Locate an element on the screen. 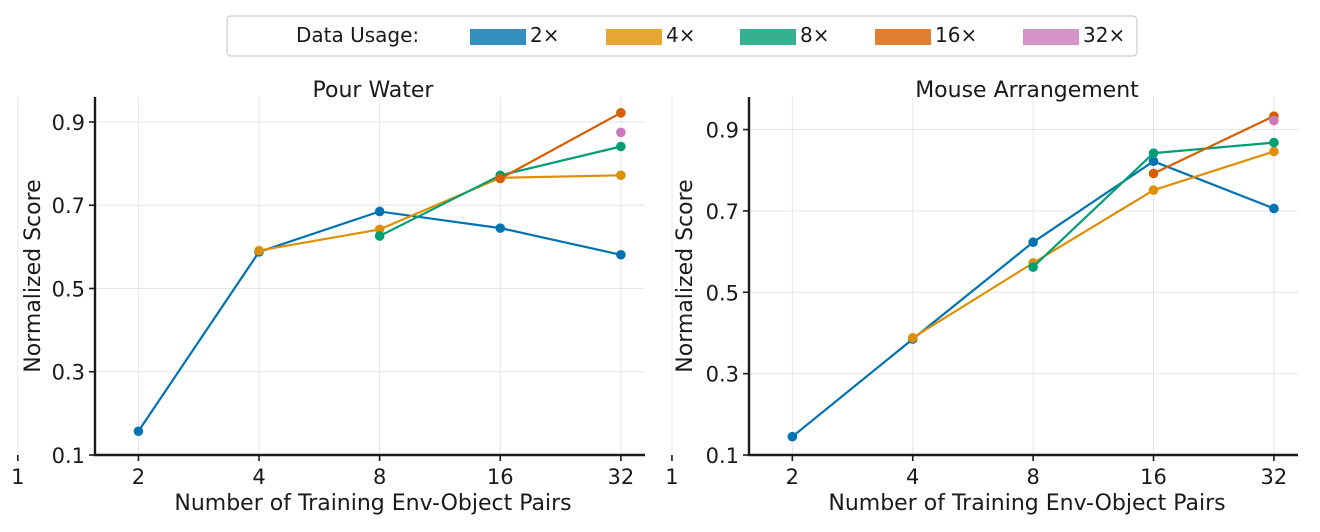  legend-label-0: 2× is located at coordinates (544, 35).